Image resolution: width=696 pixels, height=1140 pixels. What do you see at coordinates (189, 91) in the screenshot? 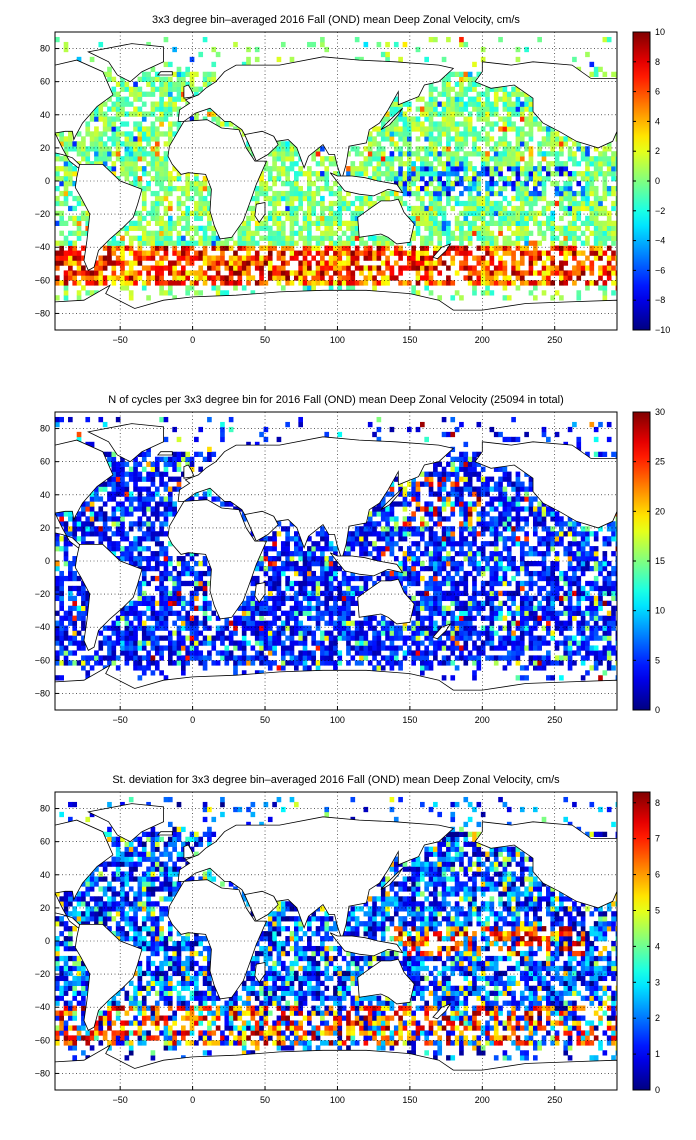
I see `uk-outline` at bounding box center [189, 91].